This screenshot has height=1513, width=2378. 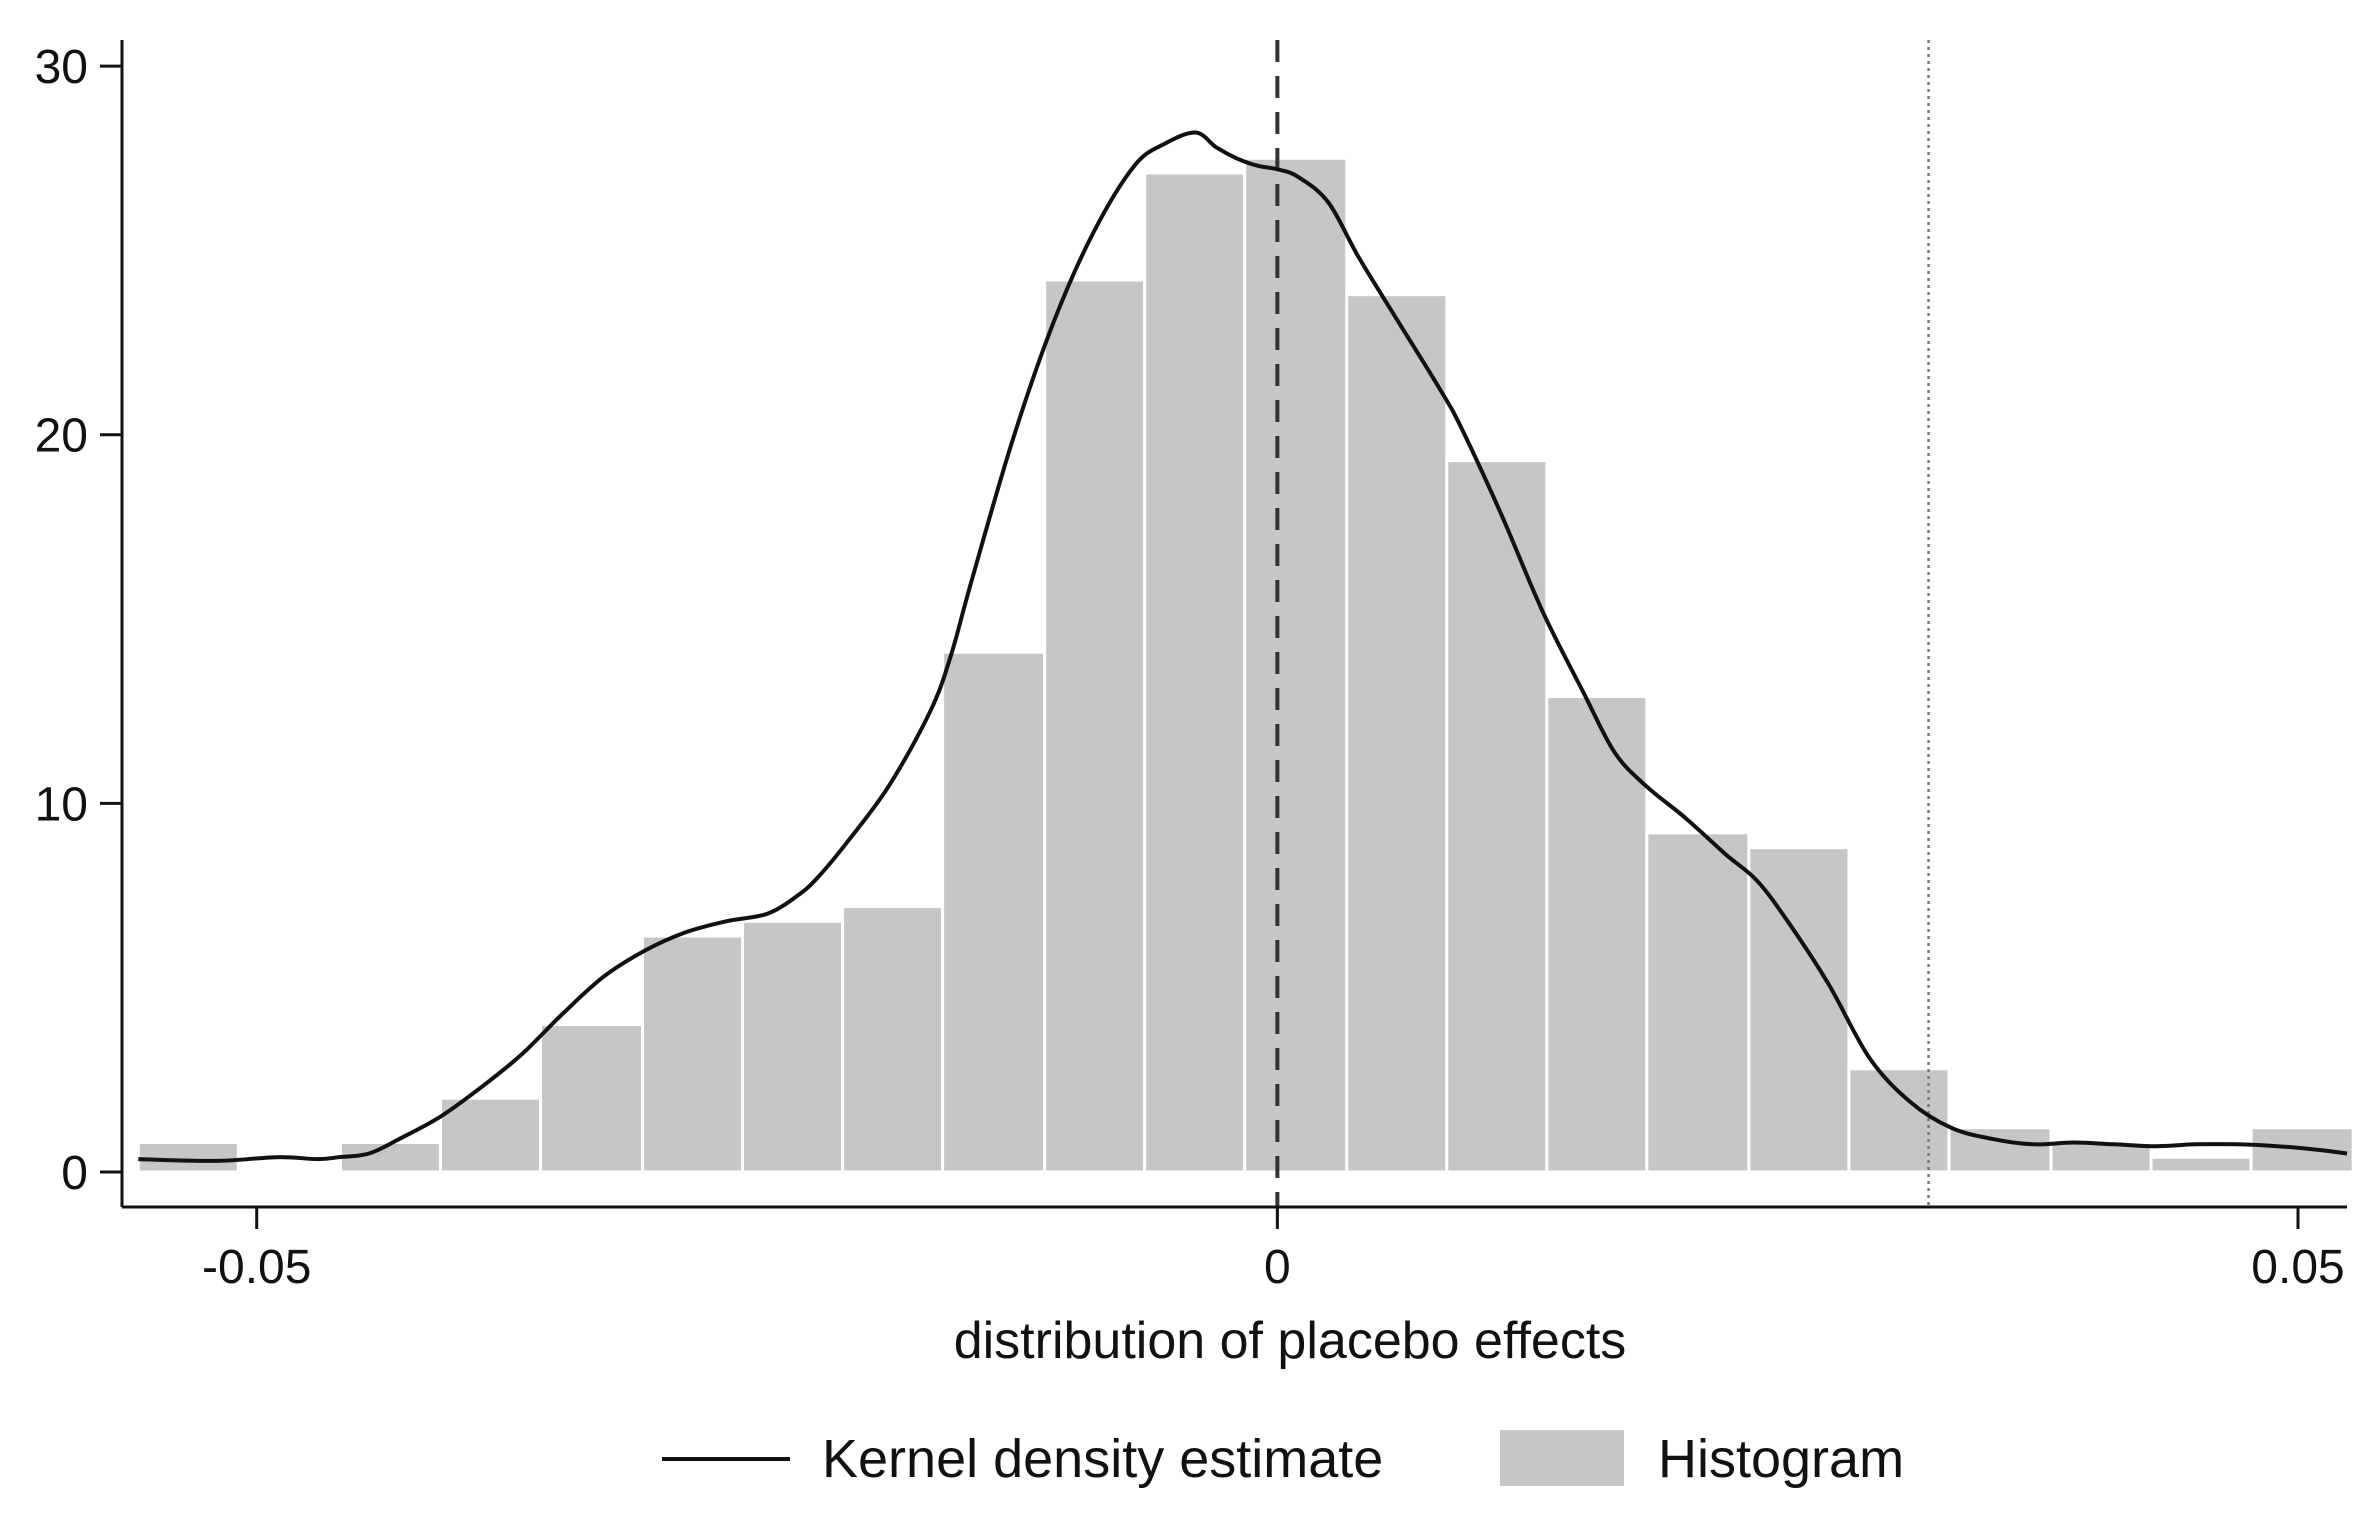 What do you see at coordinates (1277, 1267) in the screenshot?
I see `x-tick-label: 0` at bounding box center [1277, 1267].